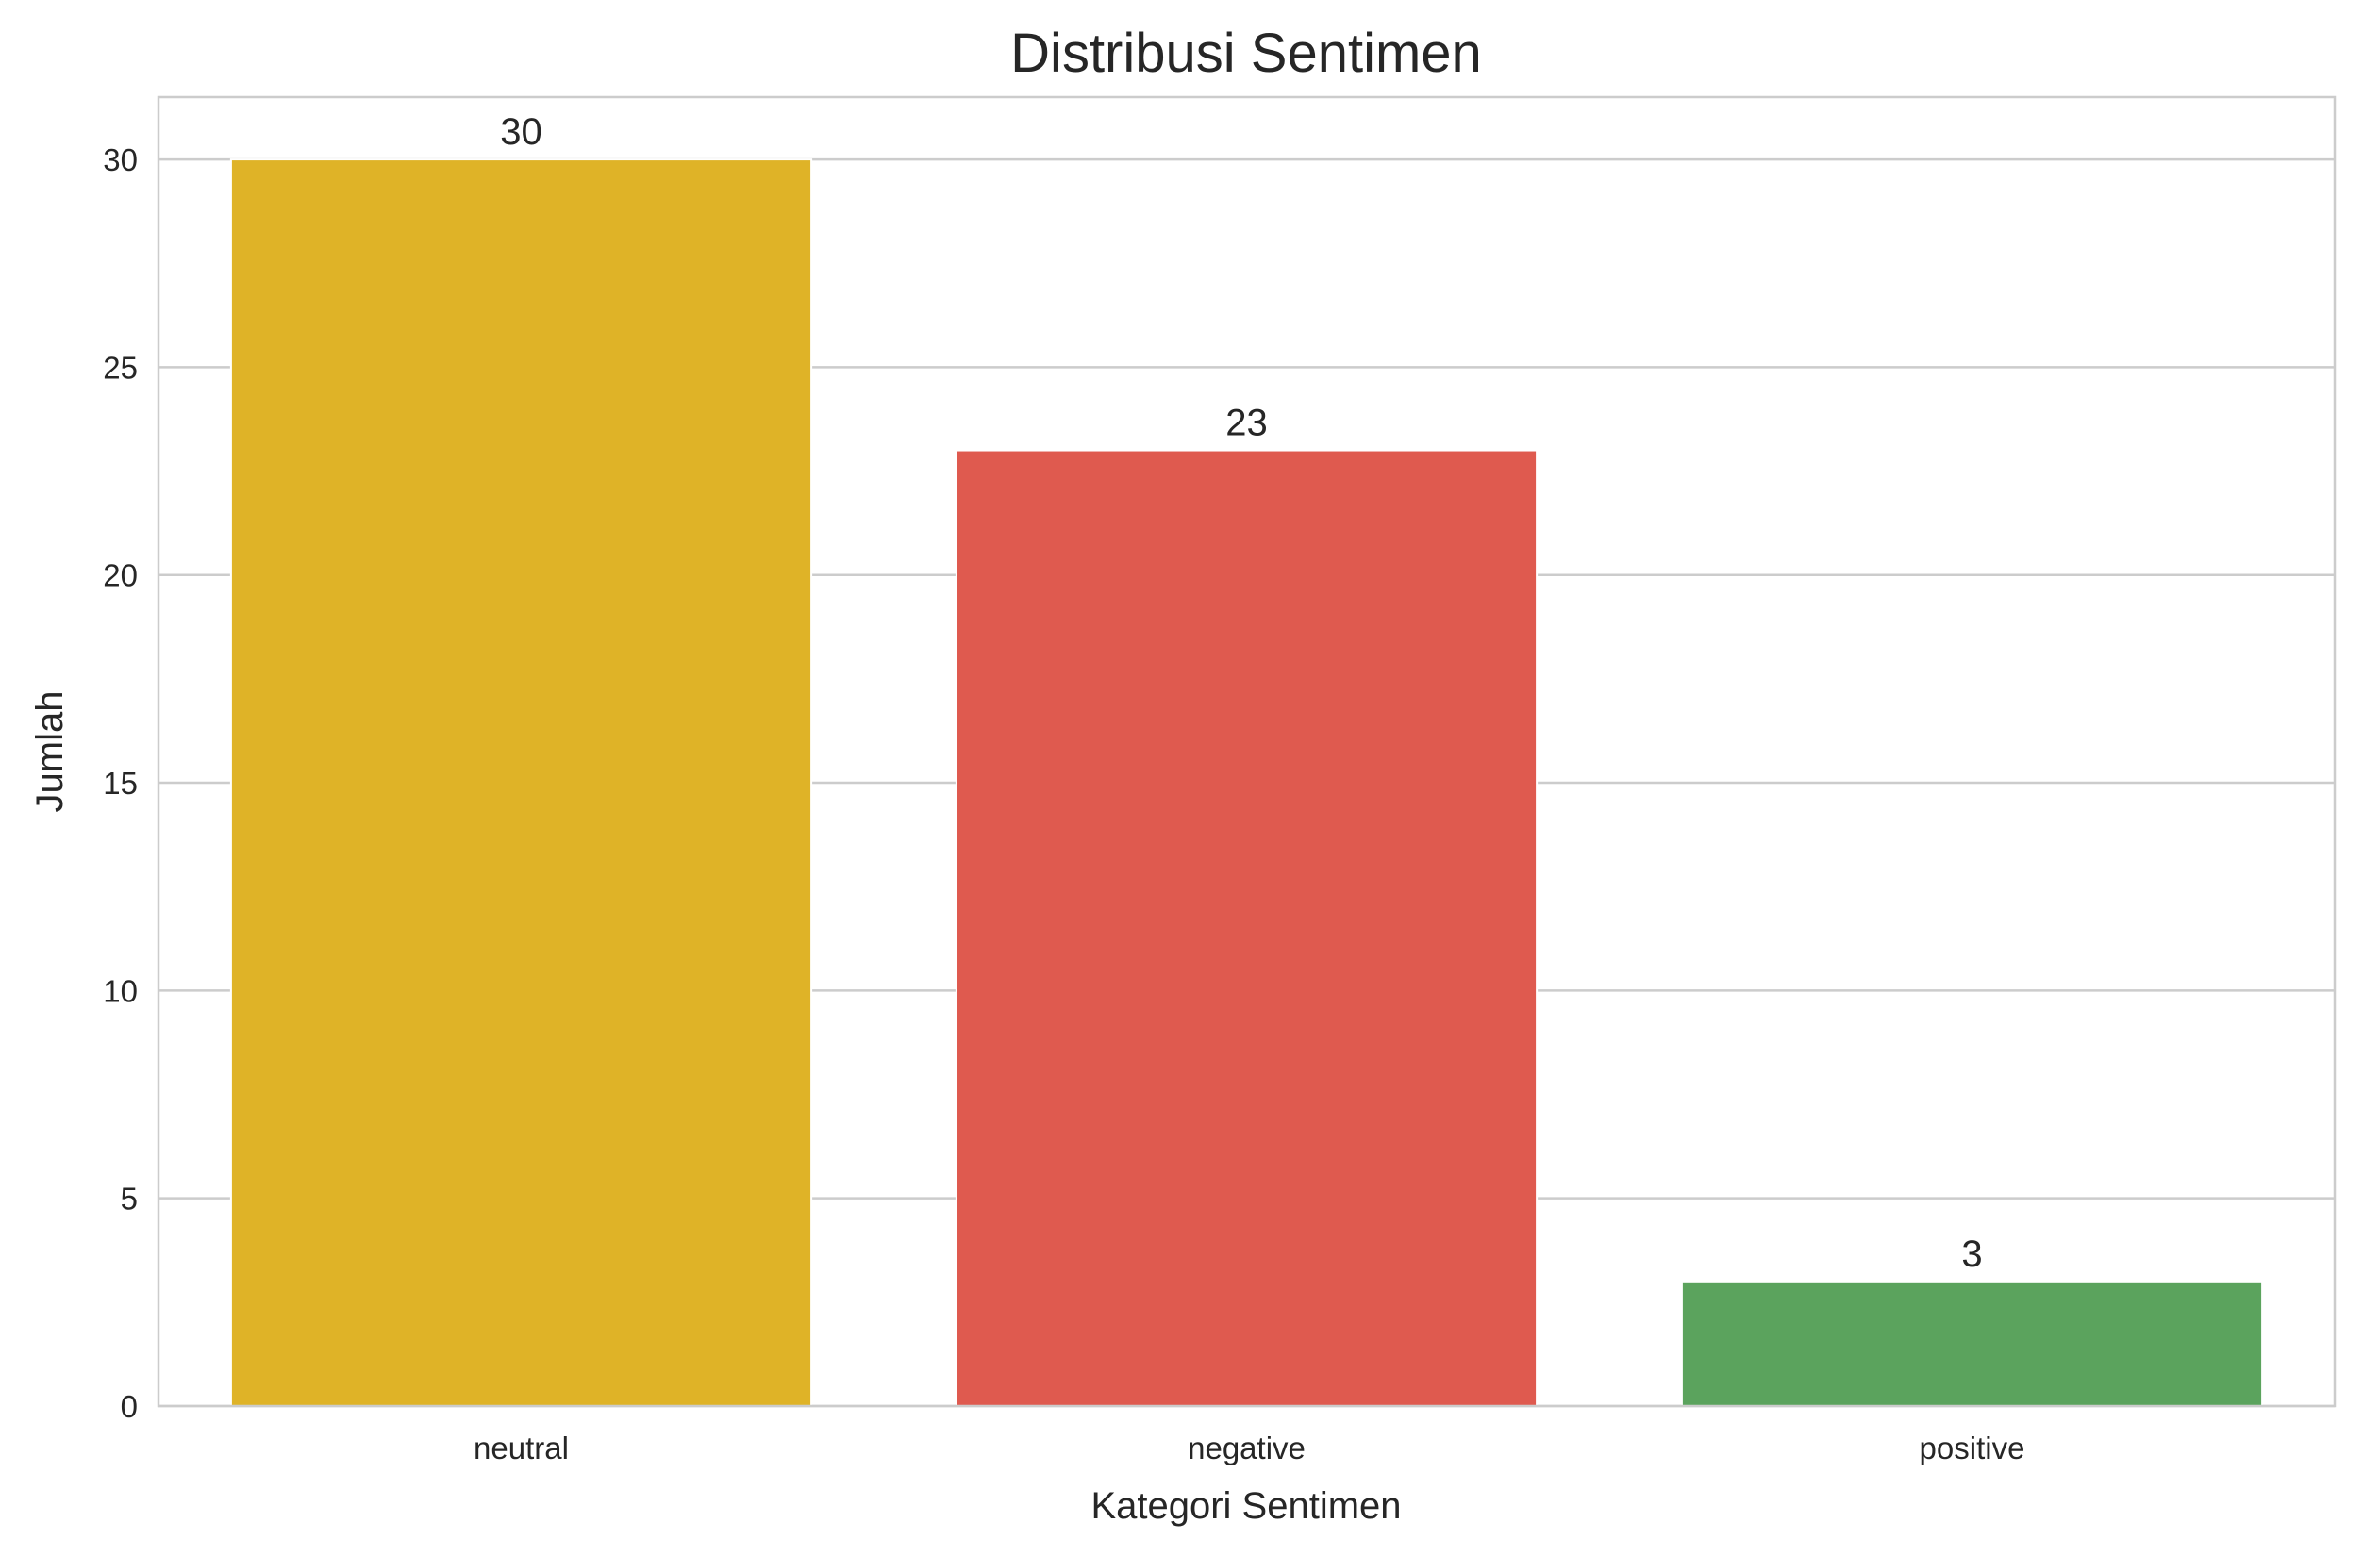 This screenshot has width=2380, height=1556. What do you see at coordinates (129, 1406) in the screenshot?
I see `y-tick-label: 0` at bounding box center [129, 1406].